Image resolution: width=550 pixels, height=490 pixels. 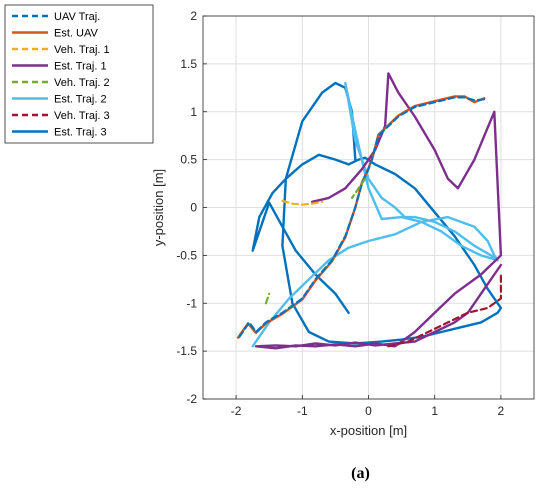 I want to click on x-tick-label: 0, so click(x=368, y=411).